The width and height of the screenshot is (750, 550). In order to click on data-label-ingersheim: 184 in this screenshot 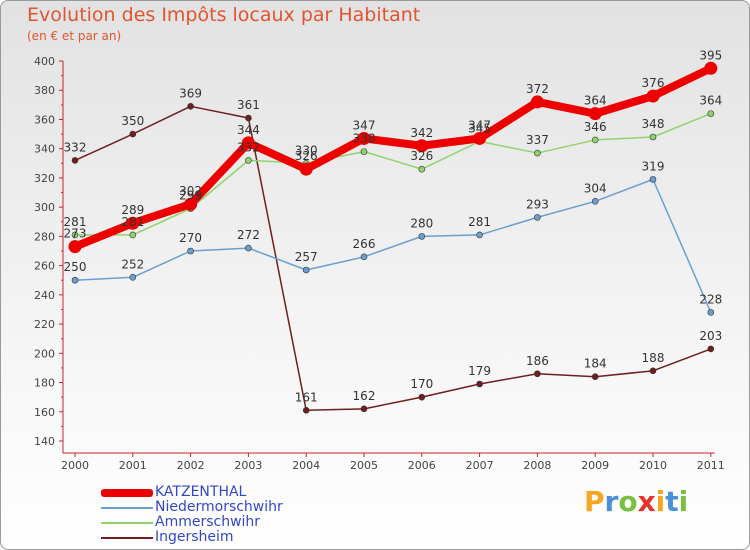, I will do `click(595, 364)`.